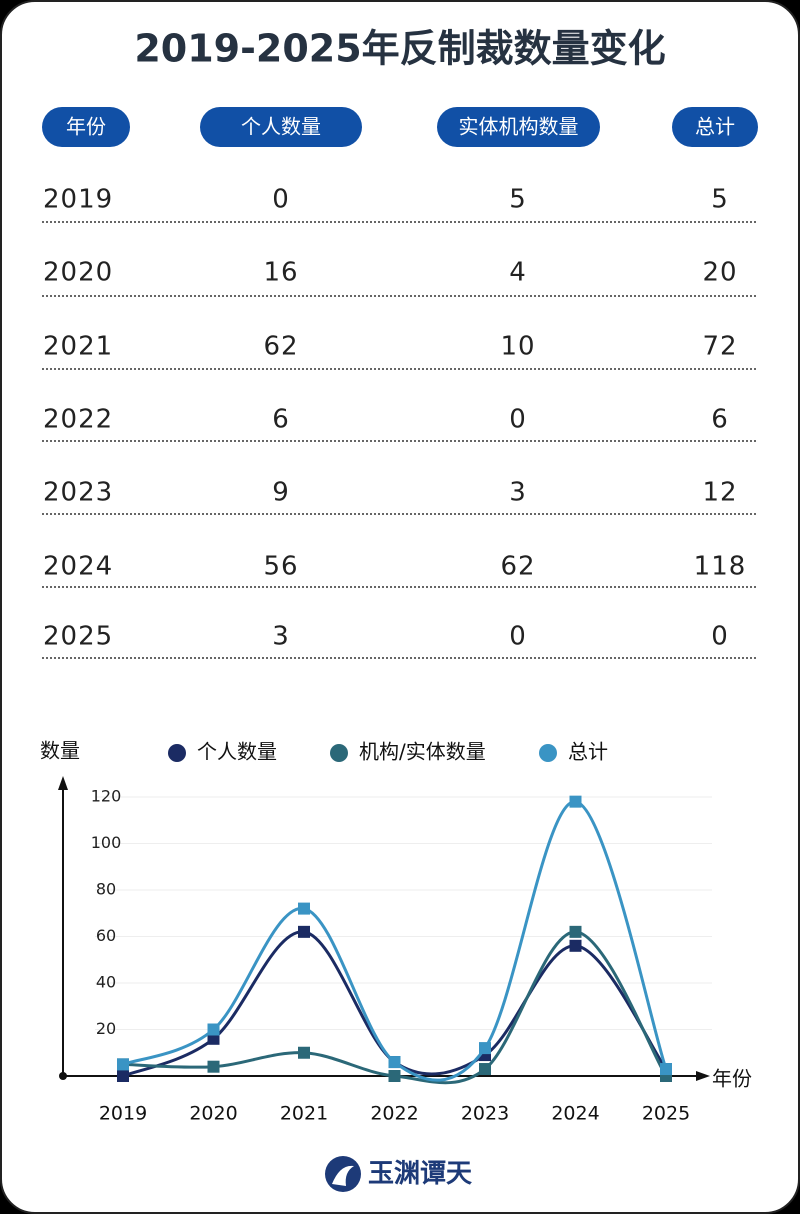 Image resolution: width=800 pixels, height=1214 pixels. I want to click on y-tick-label: 60, so click(106, 935).